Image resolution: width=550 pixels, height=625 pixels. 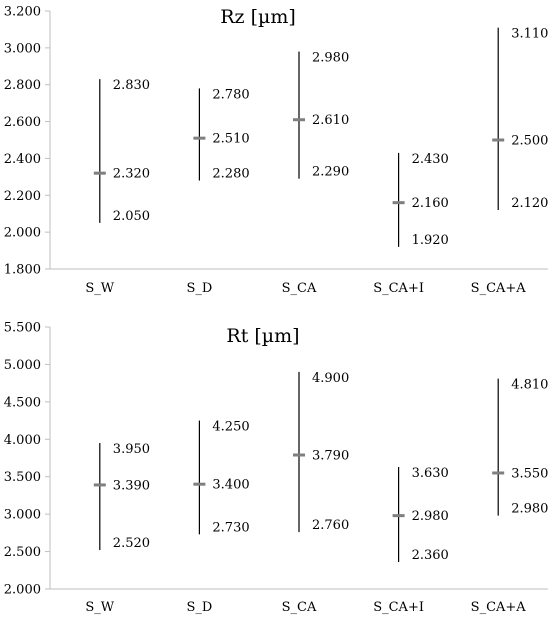 What do you see at coordinates (330, 456) in the screenshot?
I see `mean-value-label: 3.790` at bounding box center [330, 456].